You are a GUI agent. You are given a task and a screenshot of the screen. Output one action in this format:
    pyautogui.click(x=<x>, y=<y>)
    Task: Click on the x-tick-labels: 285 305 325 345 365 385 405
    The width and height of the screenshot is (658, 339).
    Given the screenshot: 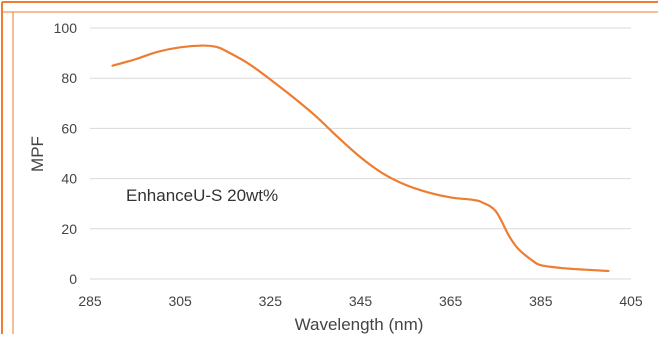 What is the action you would take?
    pyautogui.click(x=360, y=301)
    